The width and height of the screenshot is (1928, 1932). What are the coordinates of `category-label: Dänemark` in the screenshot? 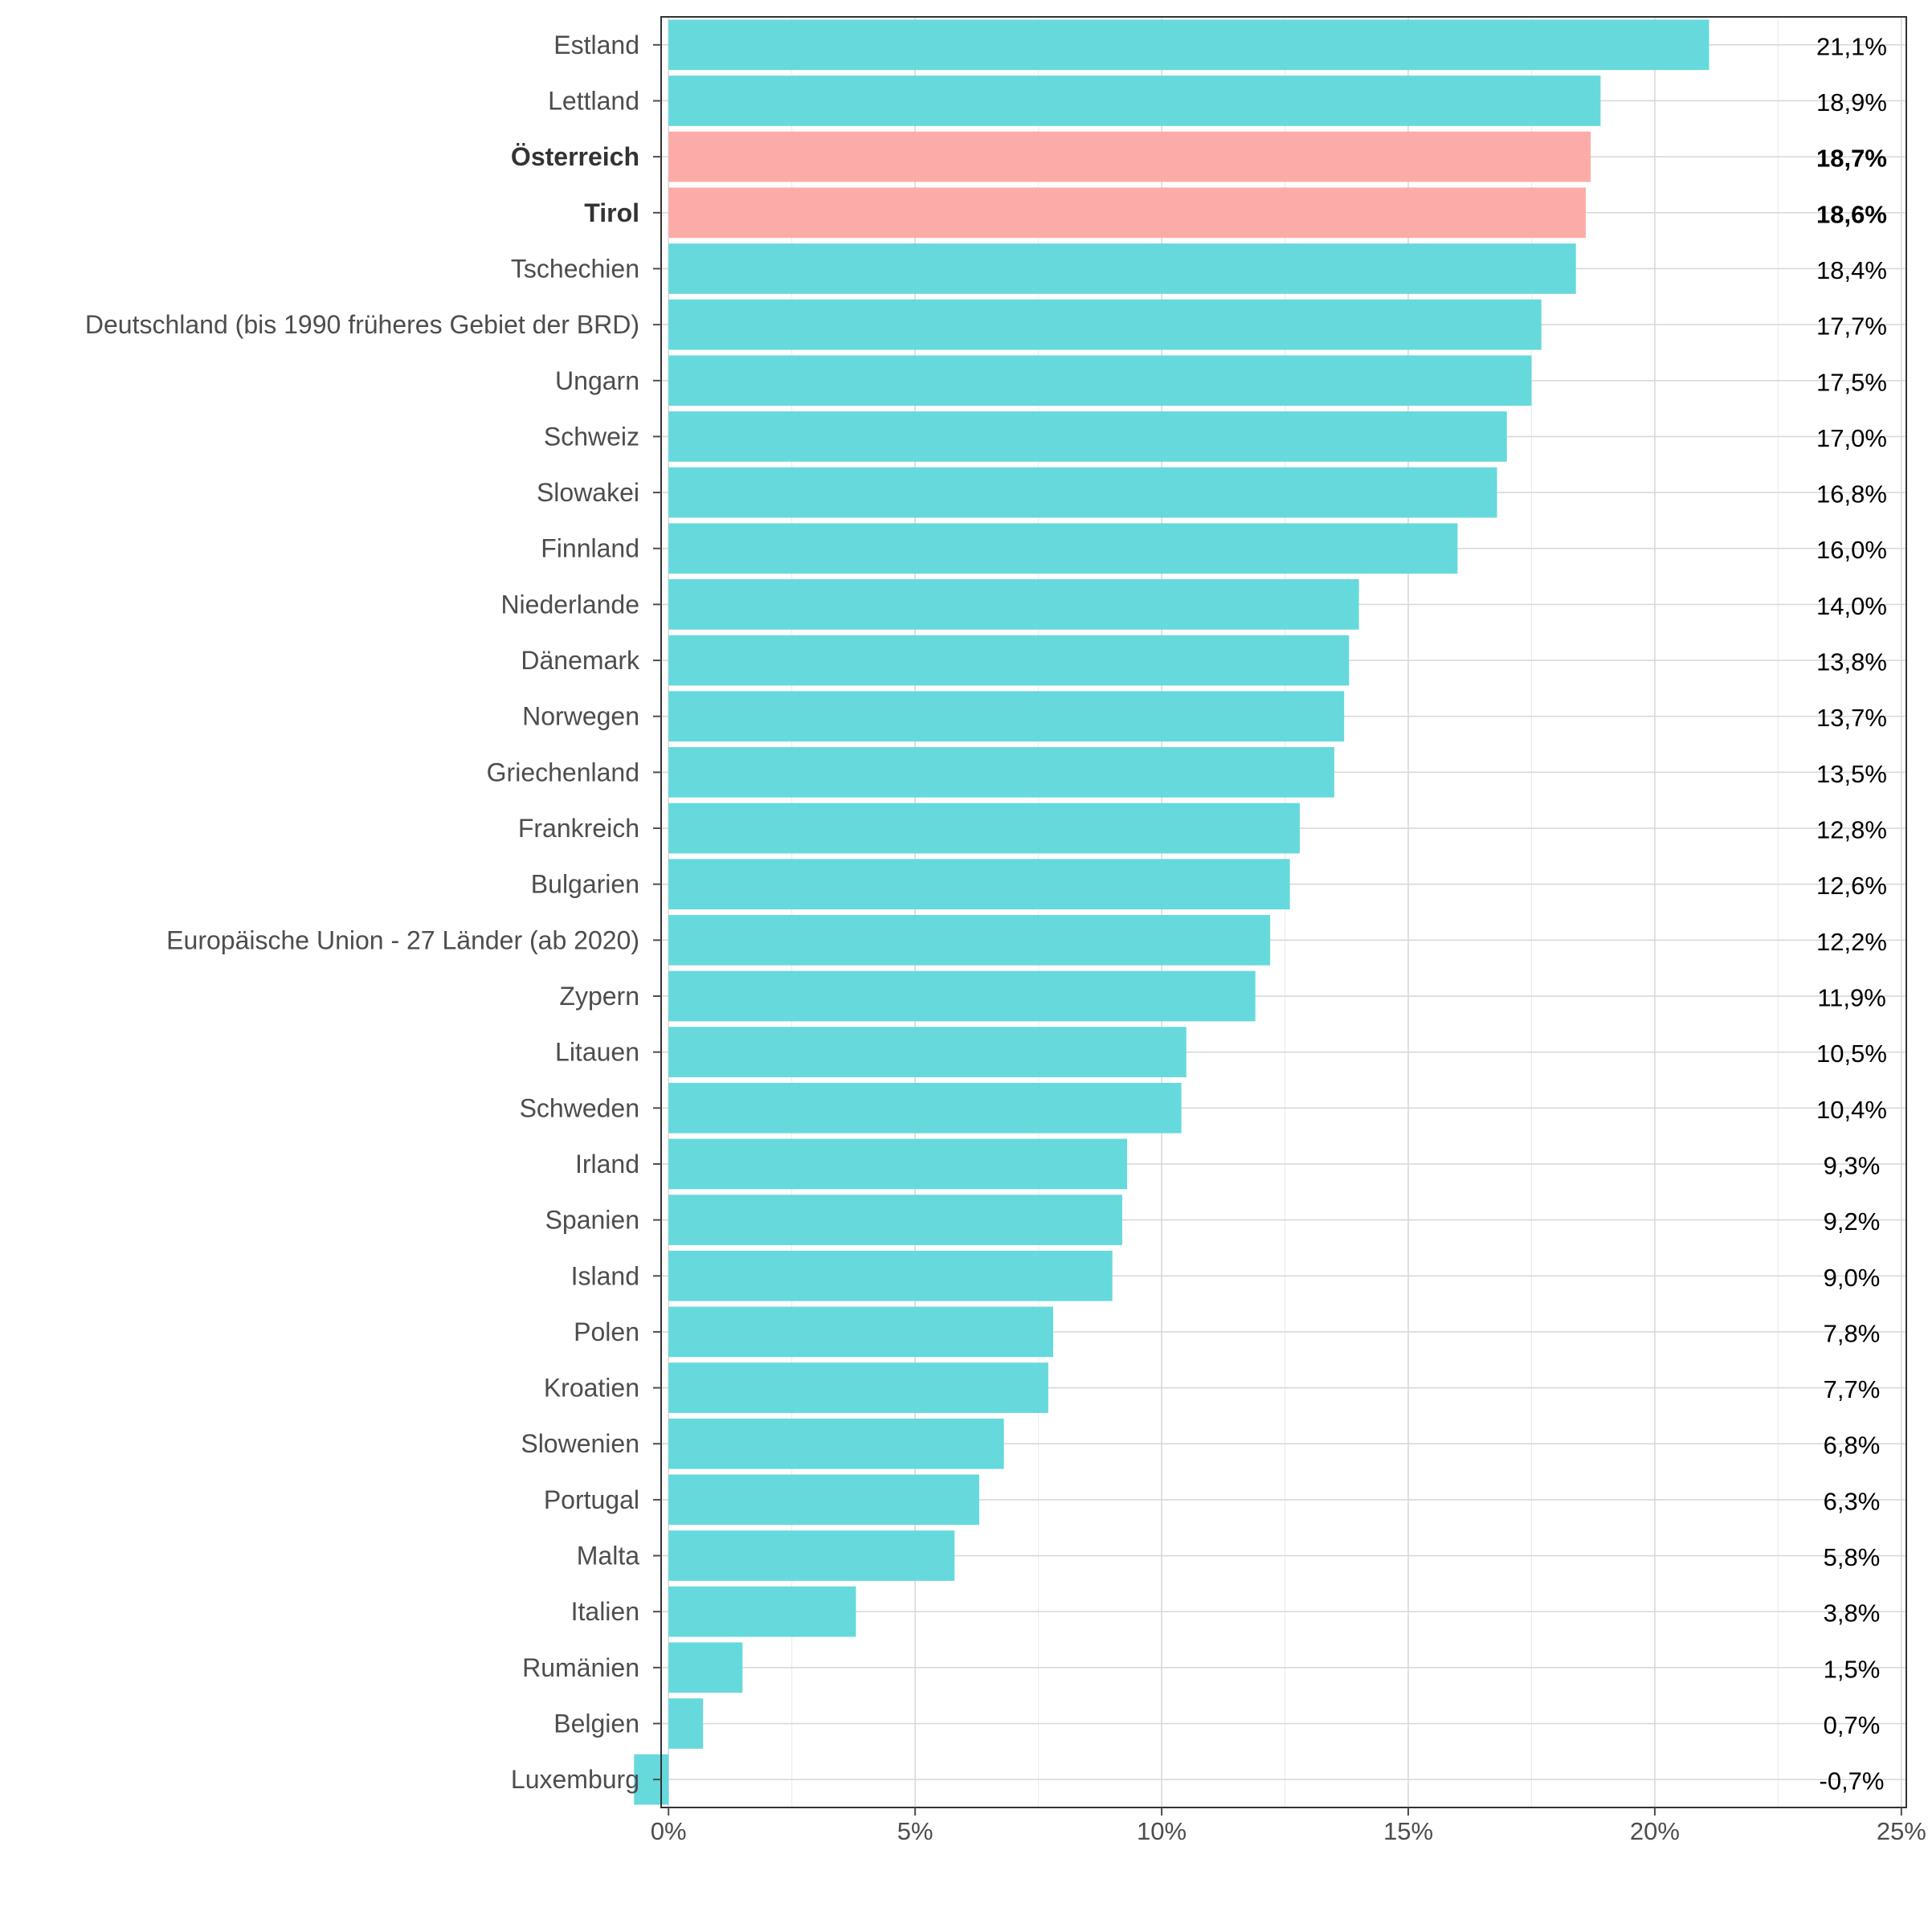 It's located at (580, 660).